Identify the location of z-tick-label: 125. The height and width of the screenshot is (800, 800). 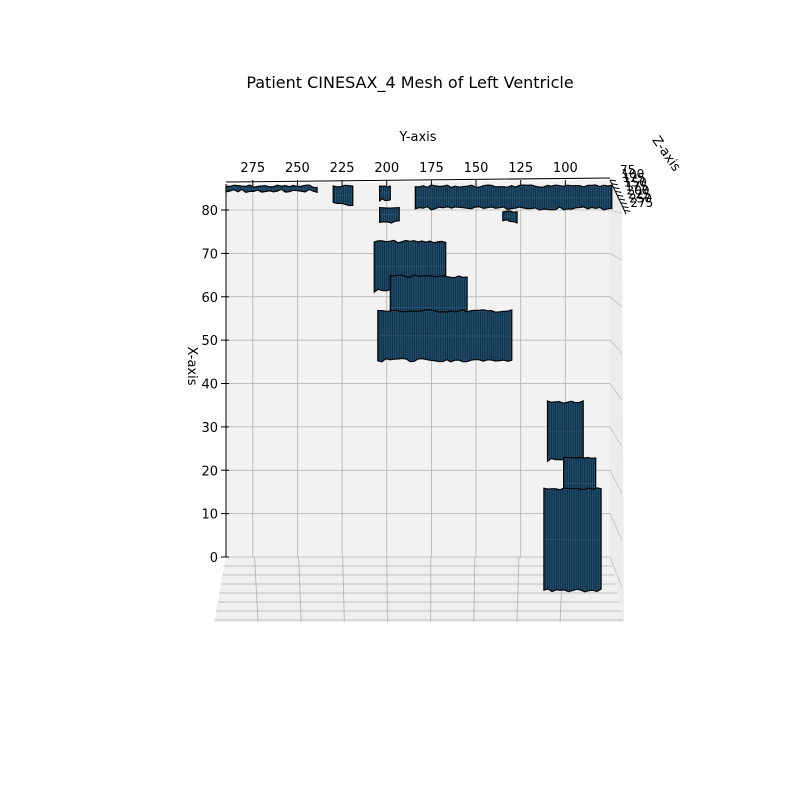
(634, 178).